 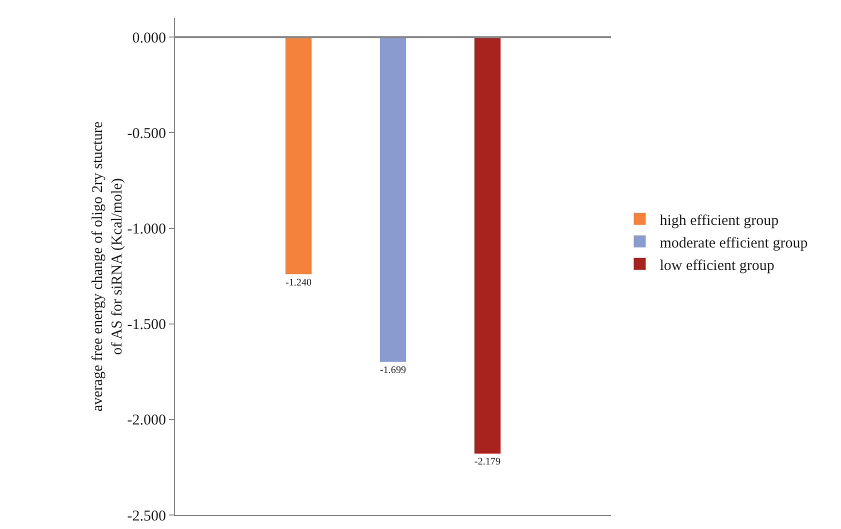 I want to click on y-tick-label: -0.500, so click(x=146, y=134).